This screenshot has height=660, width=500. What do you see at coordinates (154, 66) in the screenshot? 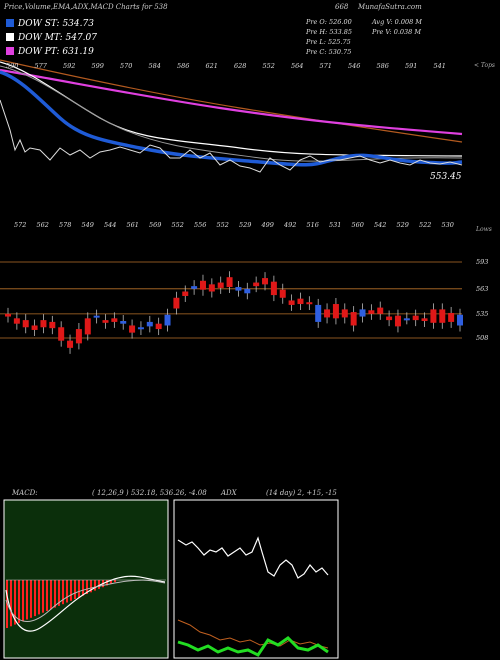
I see `top-label: 584` at bounding box center [154, 66].